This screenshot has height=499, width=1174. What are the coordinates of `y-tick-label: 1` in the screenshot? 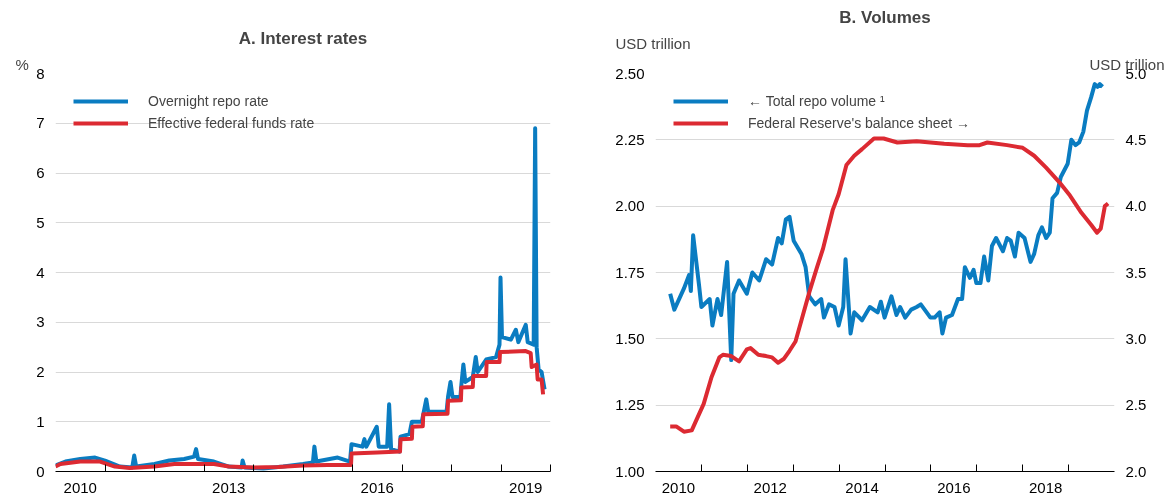 It's located at (40, 421).